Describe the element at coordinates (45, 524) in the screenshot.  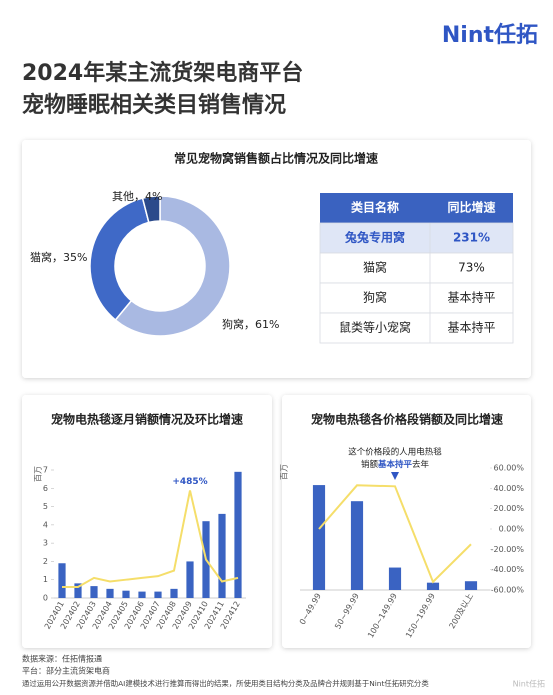
I see `y-tick-label: 4` at that location.